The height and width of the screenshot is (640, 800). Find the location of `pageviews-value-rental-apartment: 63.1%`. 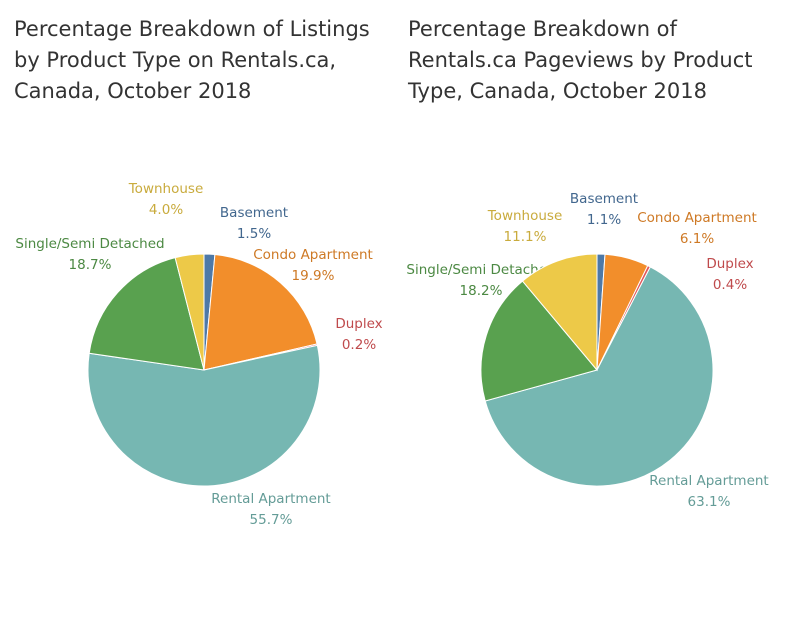

pageviews-value-rental-apartment: 63.1% is located at coordinates (709, 502).